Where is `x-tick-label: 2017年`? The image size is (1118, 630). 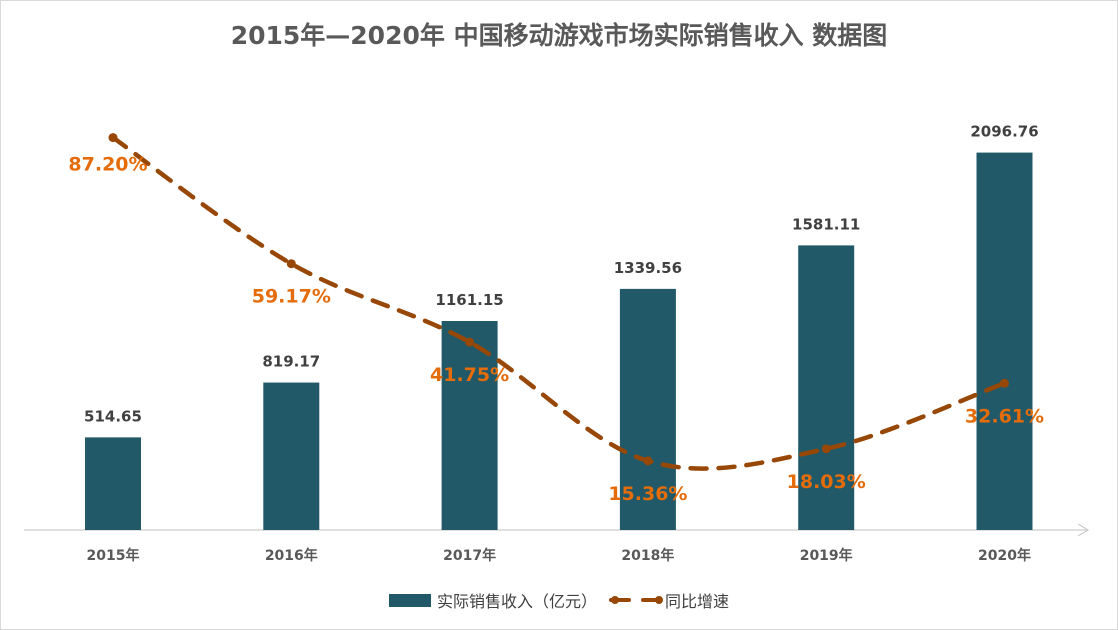
x-tick-label: 2017年 is located at coordinates (469, 555).